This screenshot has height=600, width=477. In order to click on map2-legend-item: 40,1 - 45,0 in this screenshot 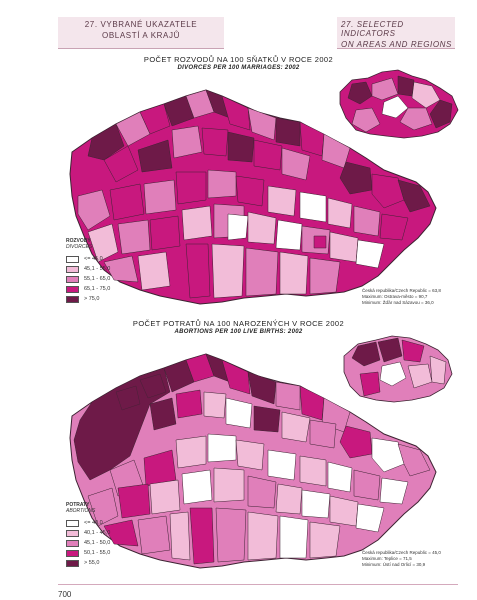, I will do `click(88, 533)`.